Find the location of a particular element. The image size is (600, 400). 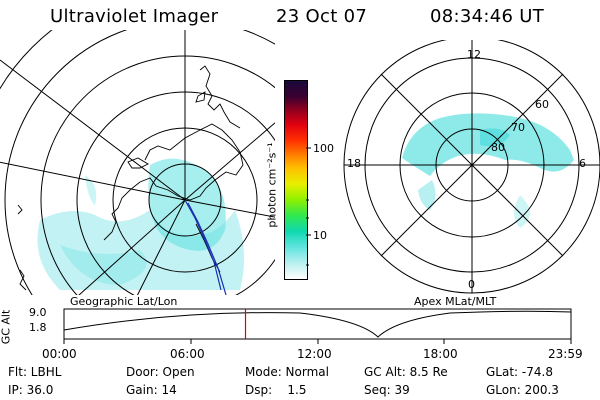

timeline-ytick-max: 9.0 is located at coordinates (38, 312).